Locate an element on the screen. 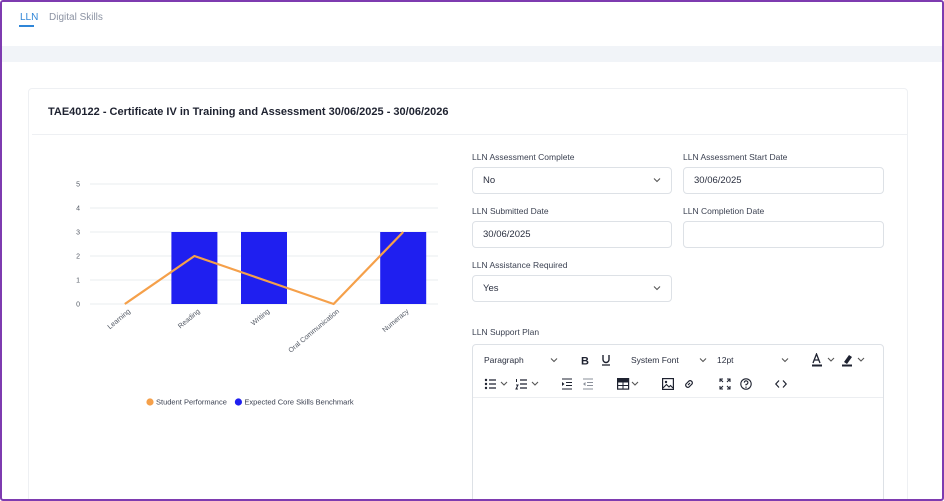 The height and width of the screenshot is (501, 944). active-tab-indicator is located at coordinates (26, 26).